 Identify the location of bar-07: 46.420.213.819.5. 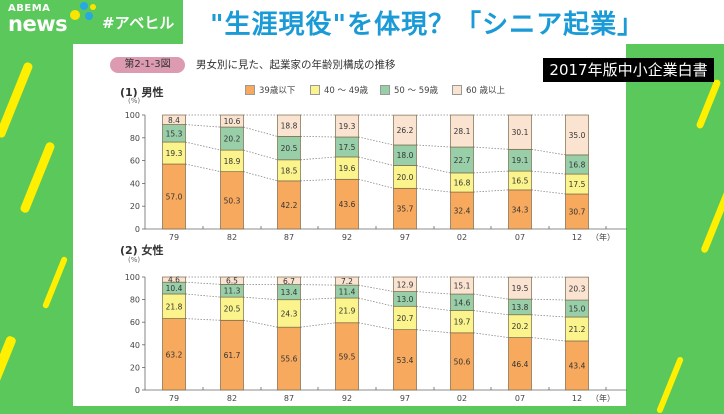
(520, 333).